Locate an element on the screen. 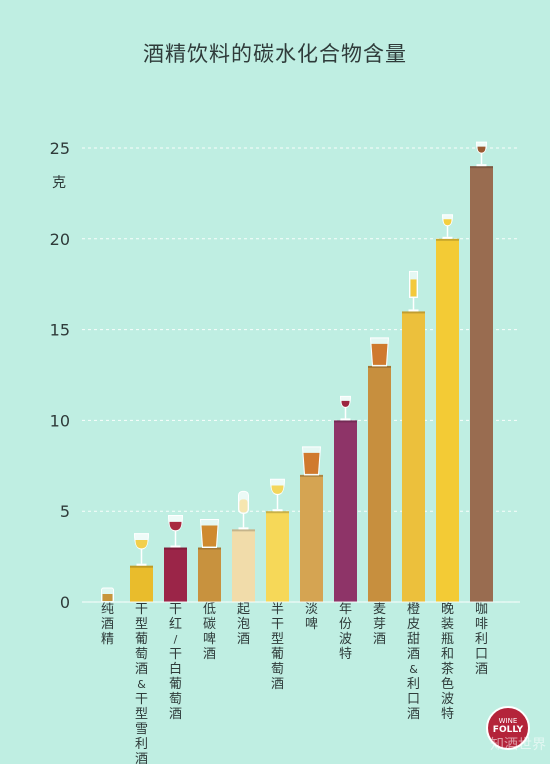 The width and height of the screenshot is (550, 764). y-tick-label: 25 is located at coordinates (60, 148).